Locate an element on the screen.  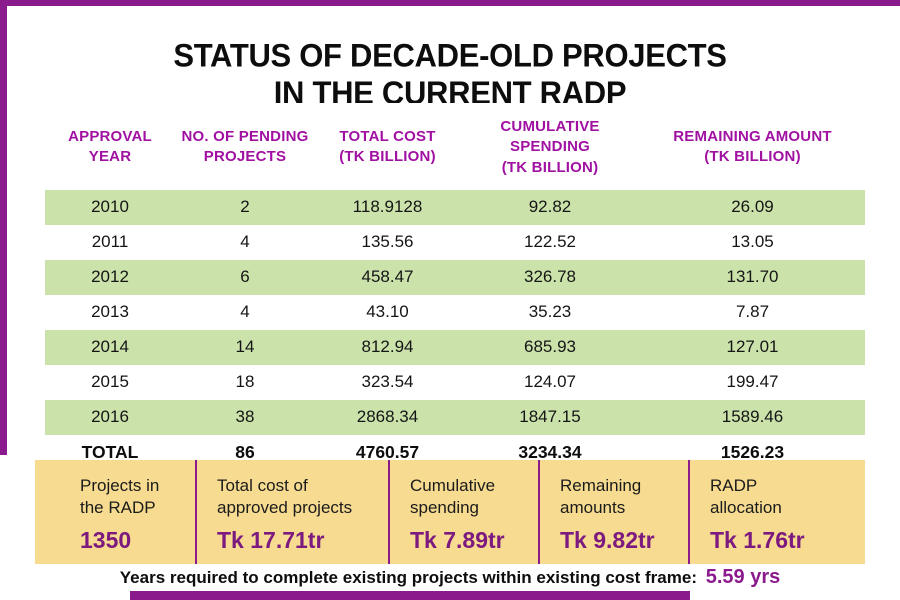
cell-remaining-amount: 131.70 is located at coordinates (752, 277).